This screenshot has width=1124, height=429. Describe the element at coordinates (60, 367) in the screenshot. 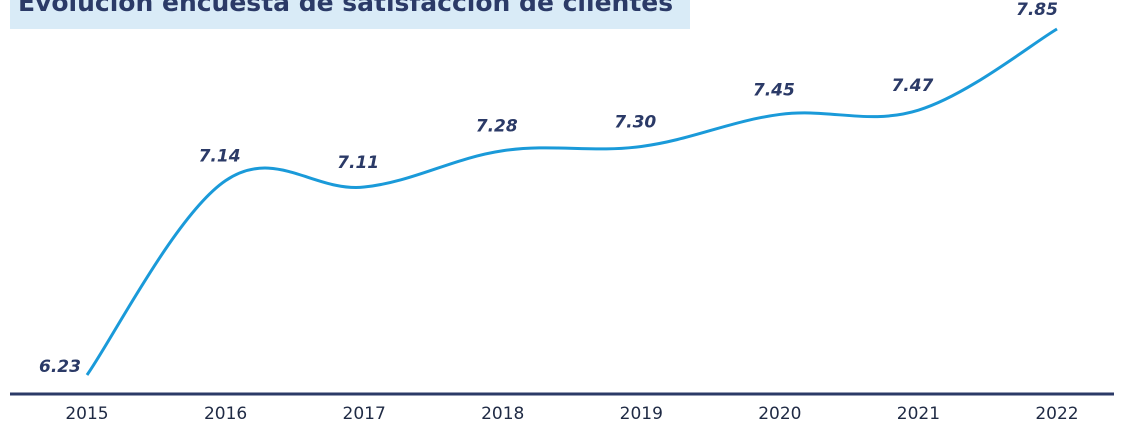

I see `data-label: 6.23` at that location.